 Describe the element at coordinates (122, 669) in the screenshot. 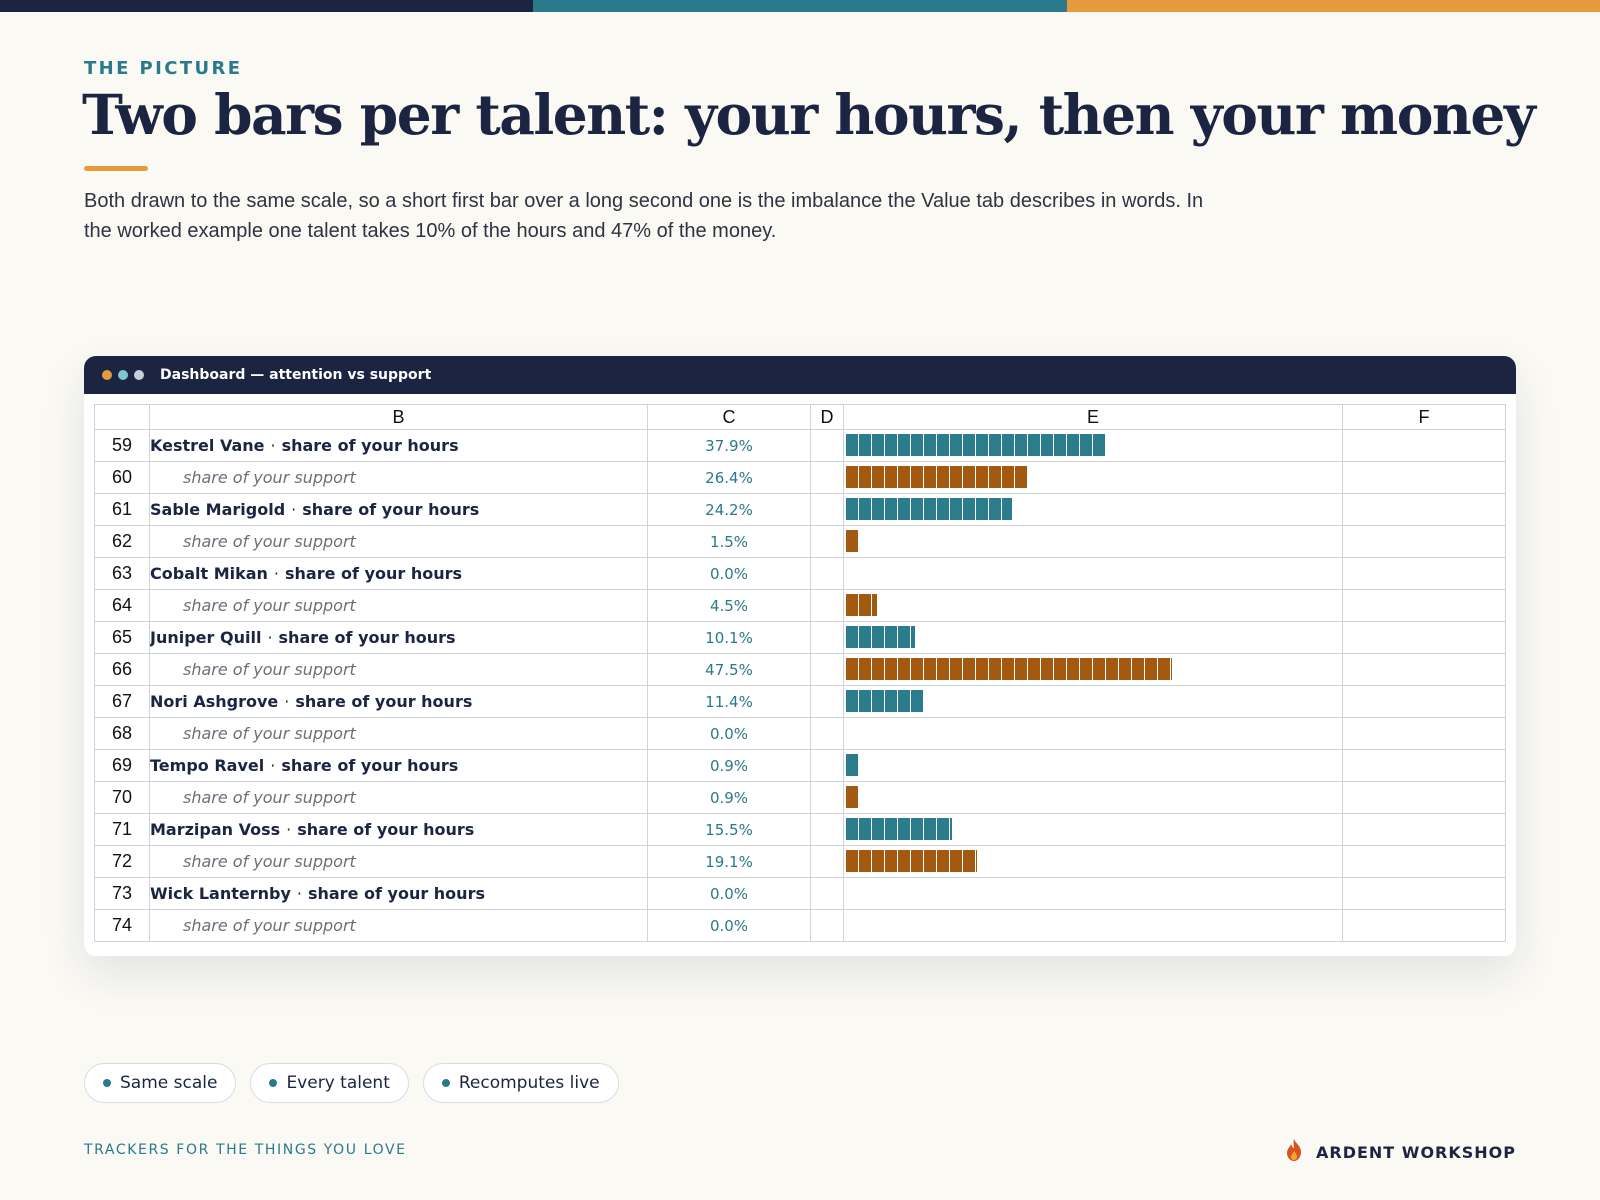

I see `row-number: 66` at that location.